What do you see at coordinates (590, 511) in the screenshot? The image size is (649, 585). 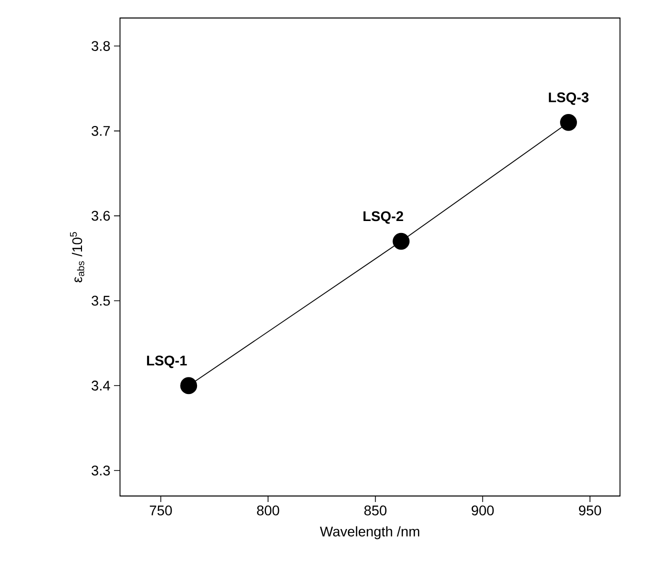 I see `x-tick-label: 950` at bounding box center [590, 511].